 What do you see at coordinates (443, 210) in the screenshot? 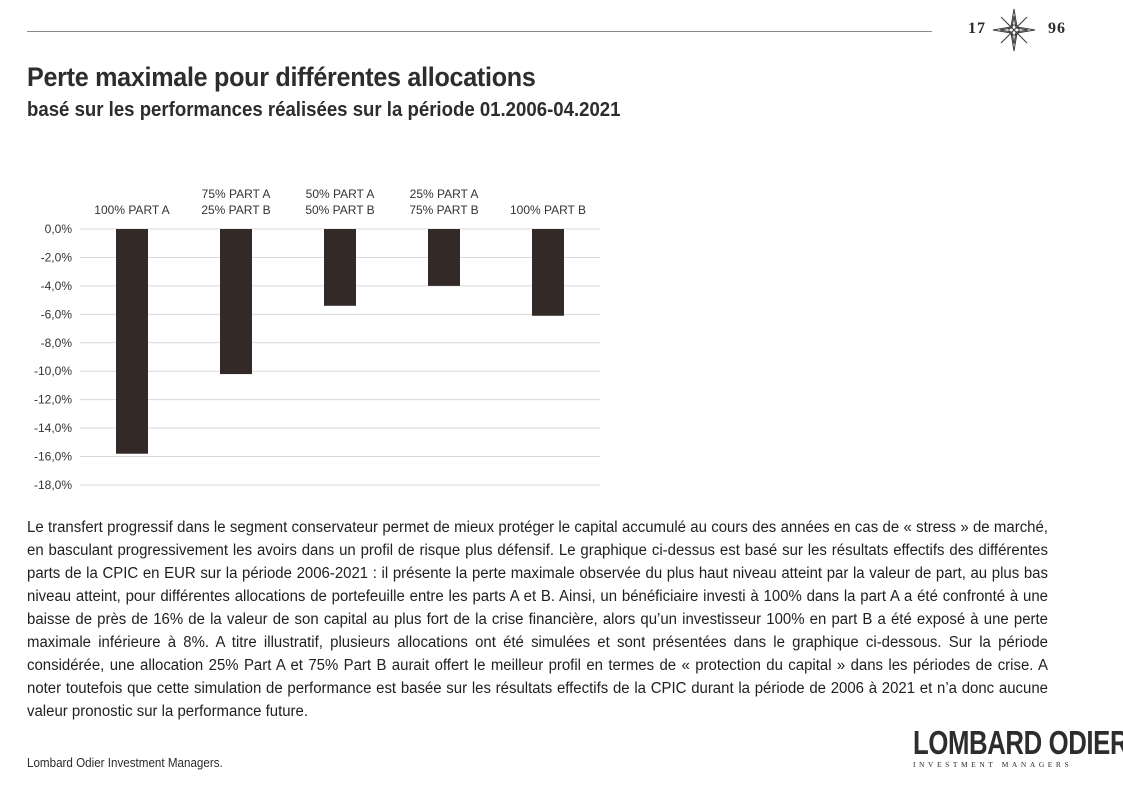
I see `category-label: 75% PART B` at bounding box center [443, 210].